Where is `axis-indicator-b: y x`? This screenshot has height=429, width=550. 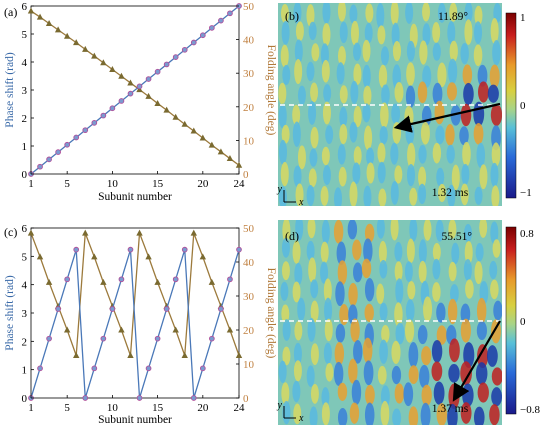 axis-indicator-b: y x is located at coordinates (290, 196).